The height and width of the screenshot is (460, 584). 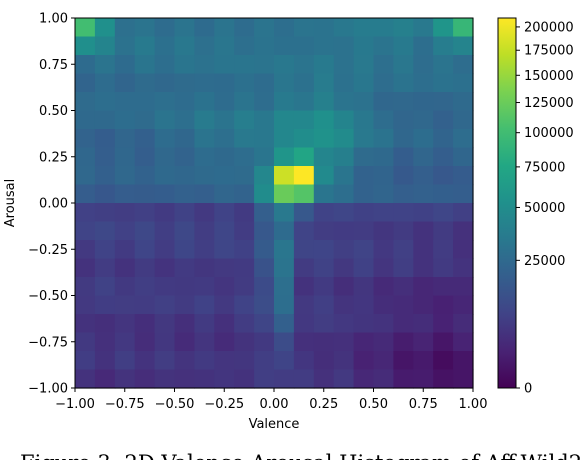 I want to click on x-tick-label: −1.00, so click(x=75, y=404).